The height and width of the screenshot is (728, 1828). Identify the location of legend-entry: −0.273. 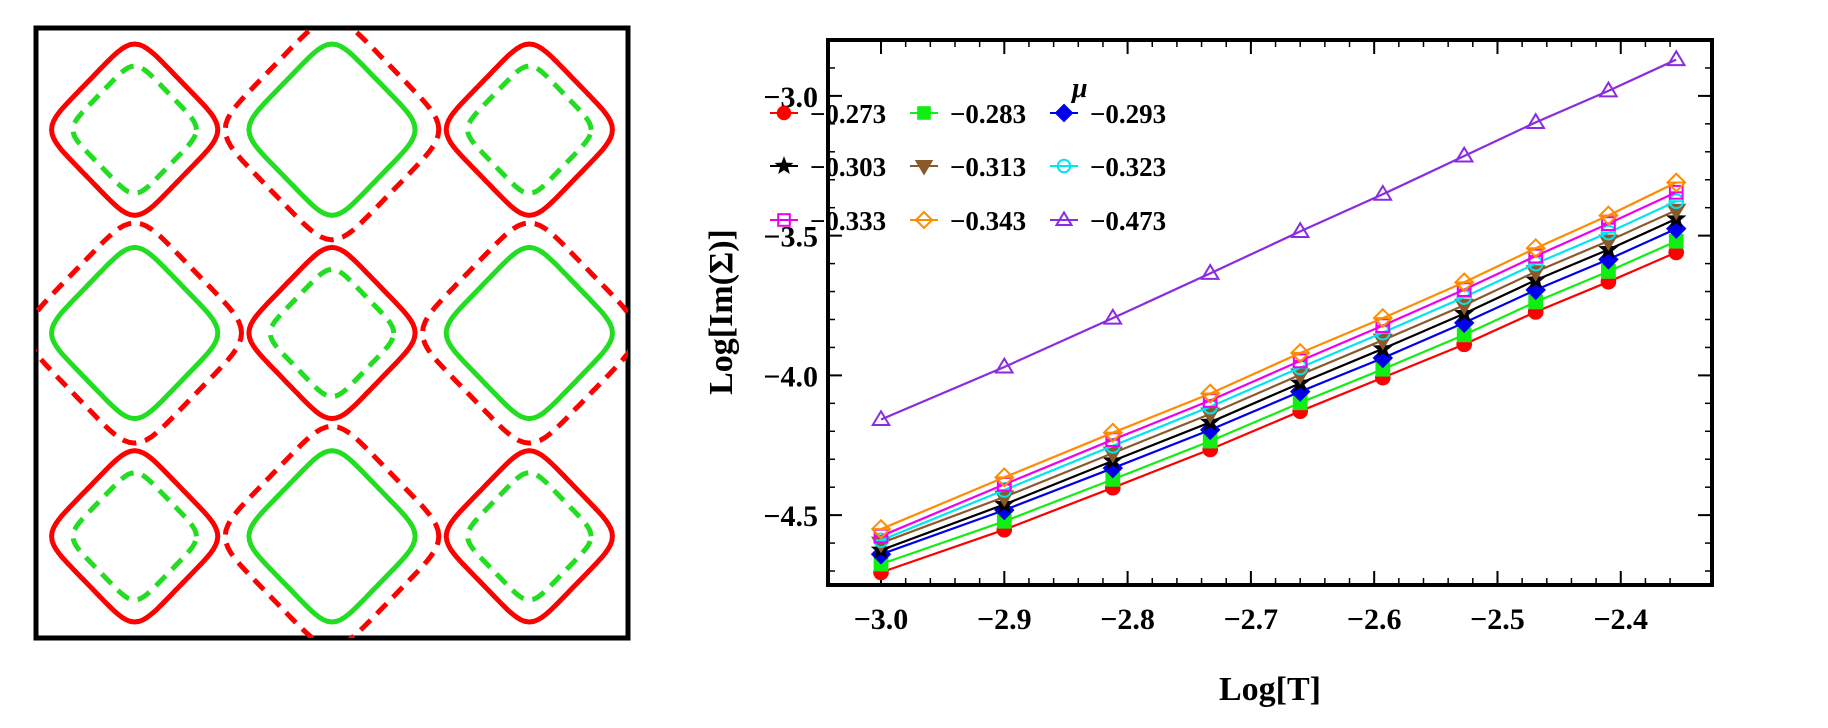
(828, 114).